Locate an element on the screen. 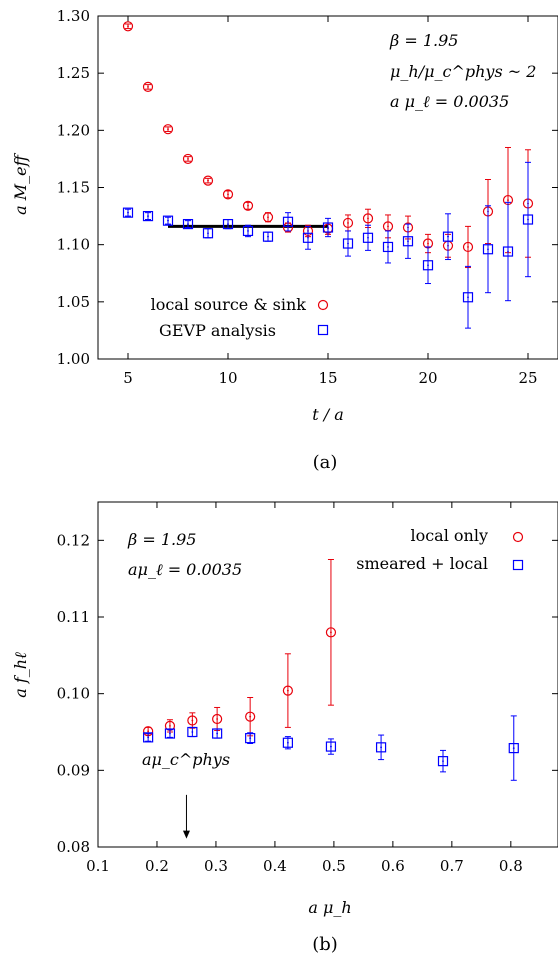 Image resolution: width=558 pixels, height=961 pixels. y-tick-label-a: 1.30 is located at coordinates (73, 16).